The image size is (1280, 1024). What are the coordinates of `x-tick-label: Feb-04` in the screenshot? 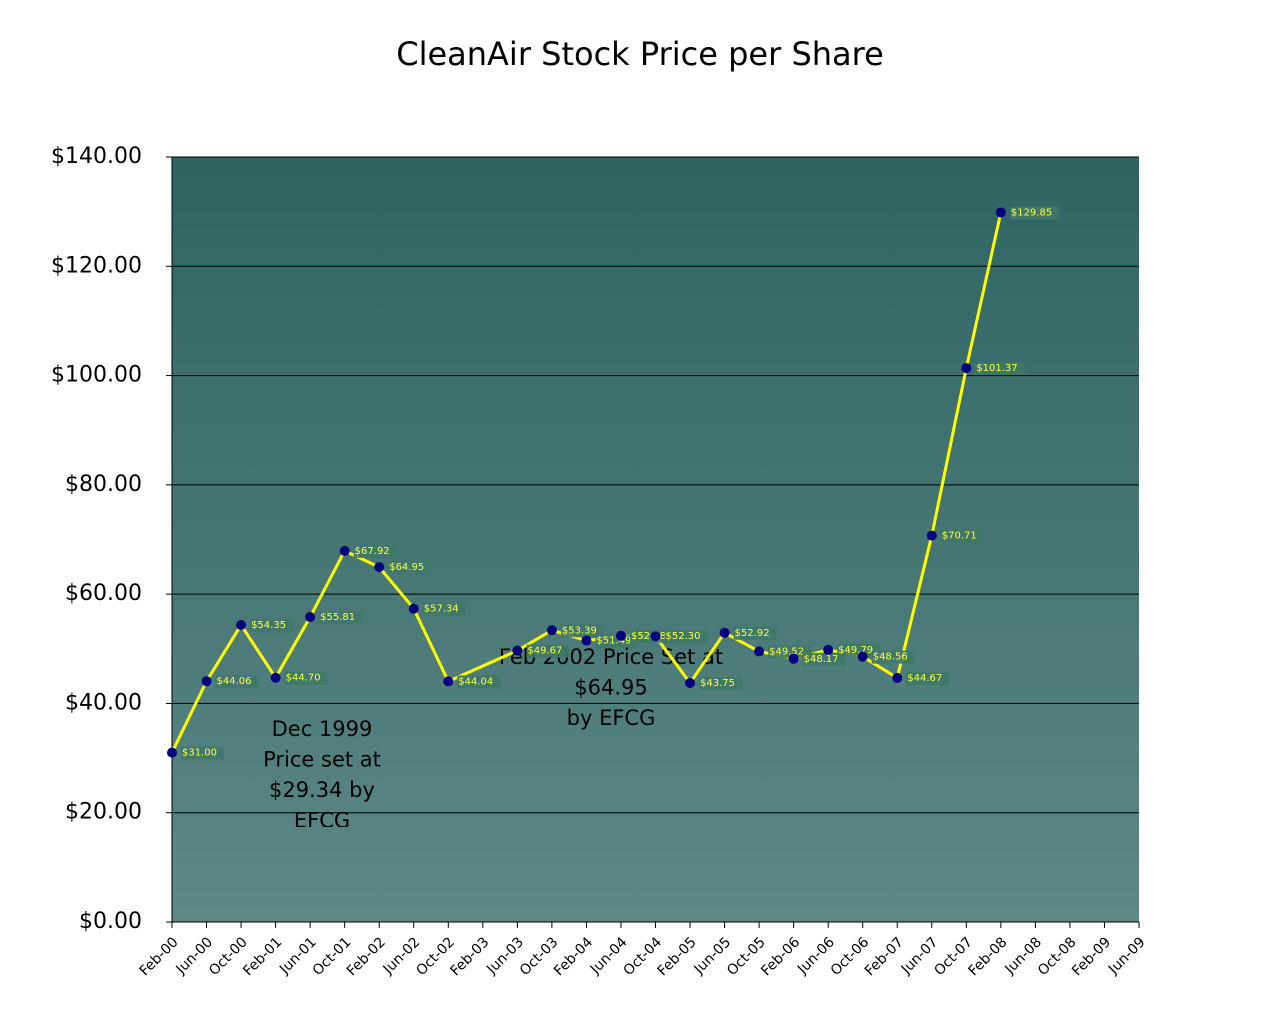 It's located at (573, 956).